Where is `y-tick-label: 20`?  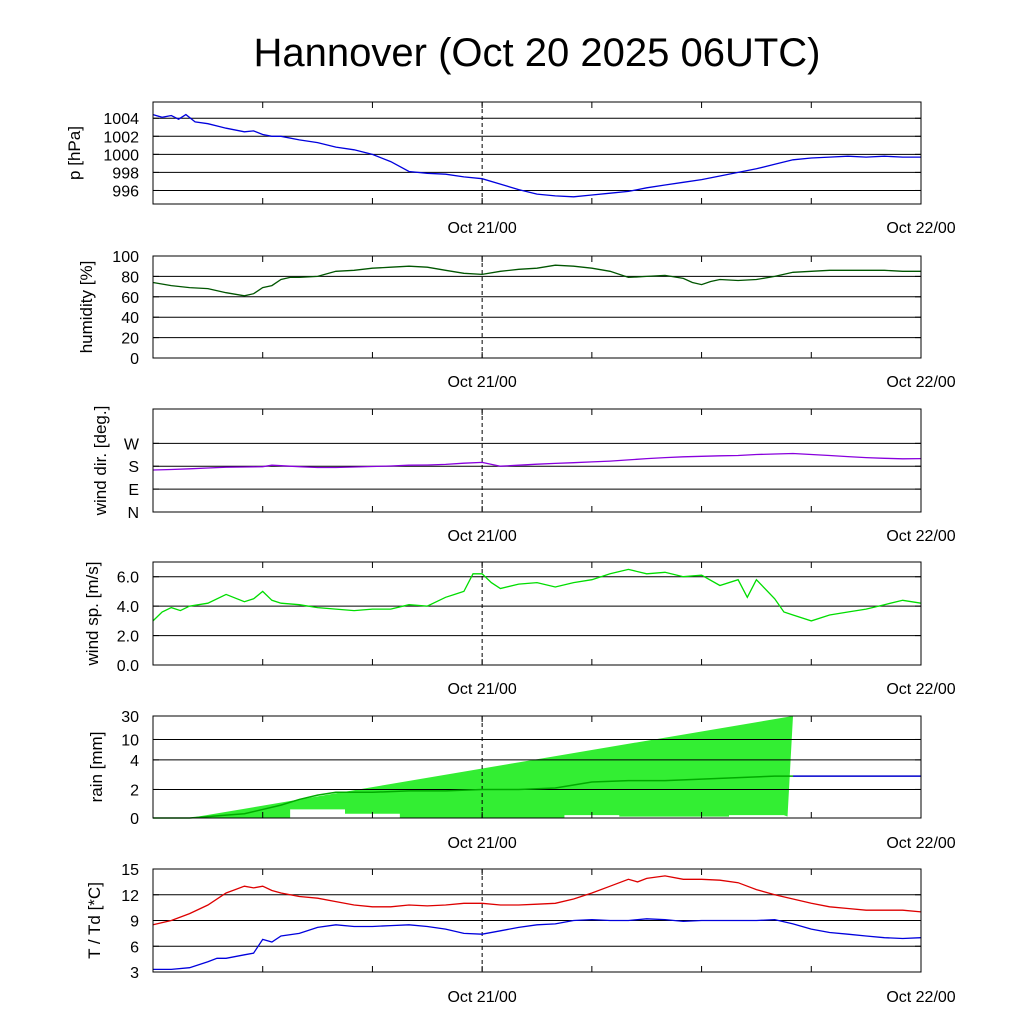 y-tick-label: 20 is located at coordinates (130, 339).